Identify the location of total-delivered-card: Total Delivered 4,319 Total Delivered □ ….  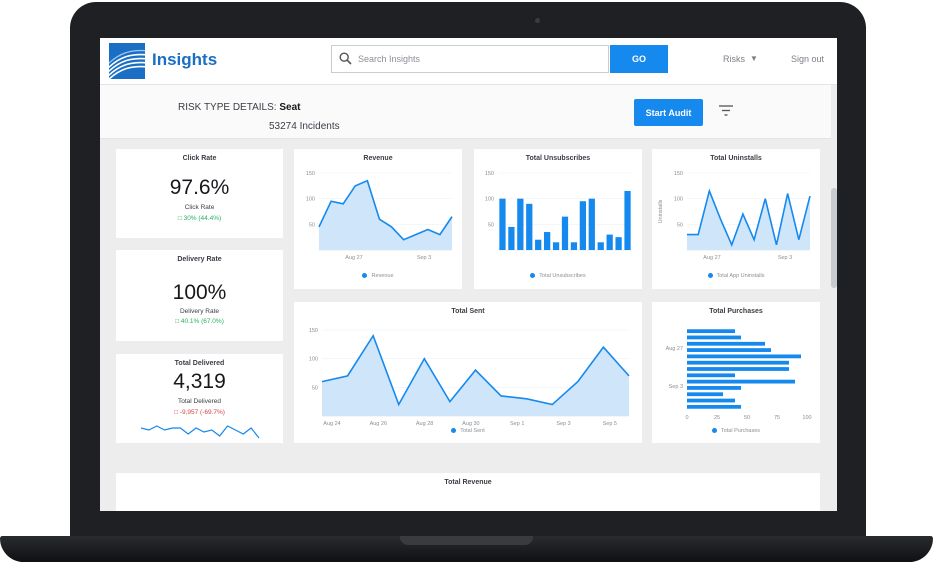
(199, 398).